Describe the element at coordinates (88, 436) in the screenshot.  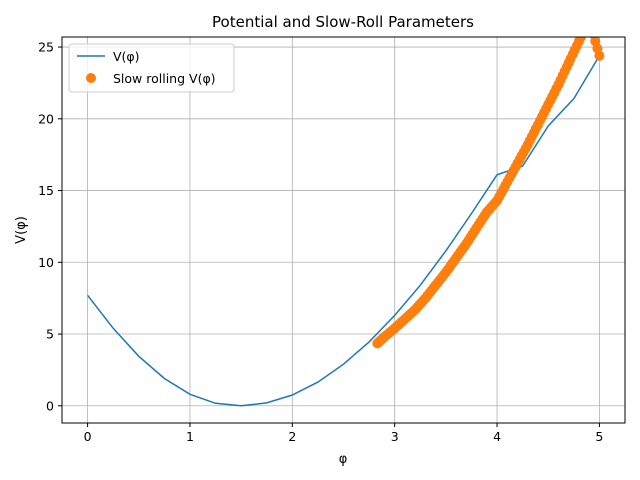
I see `x-tick-label: 0` at that location.